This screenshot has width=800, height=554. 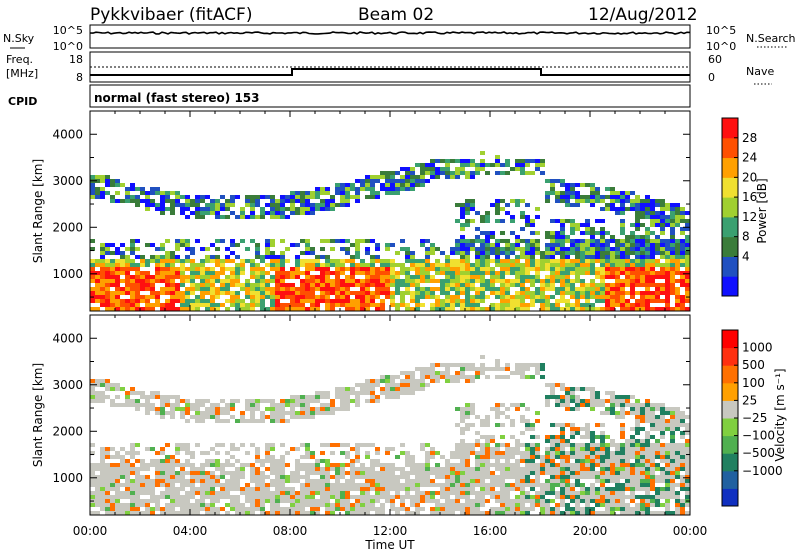 I want to click on freq-unit-label: [MHz], so click(x=22, y=73).